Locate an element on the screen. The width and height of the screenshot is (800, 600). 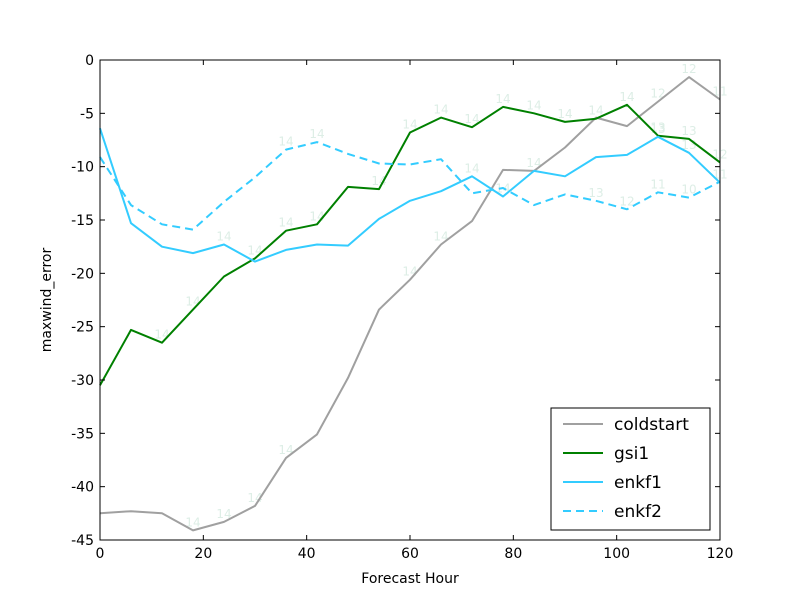
x-tick-label: 60 is located at coordinates (410, 554).